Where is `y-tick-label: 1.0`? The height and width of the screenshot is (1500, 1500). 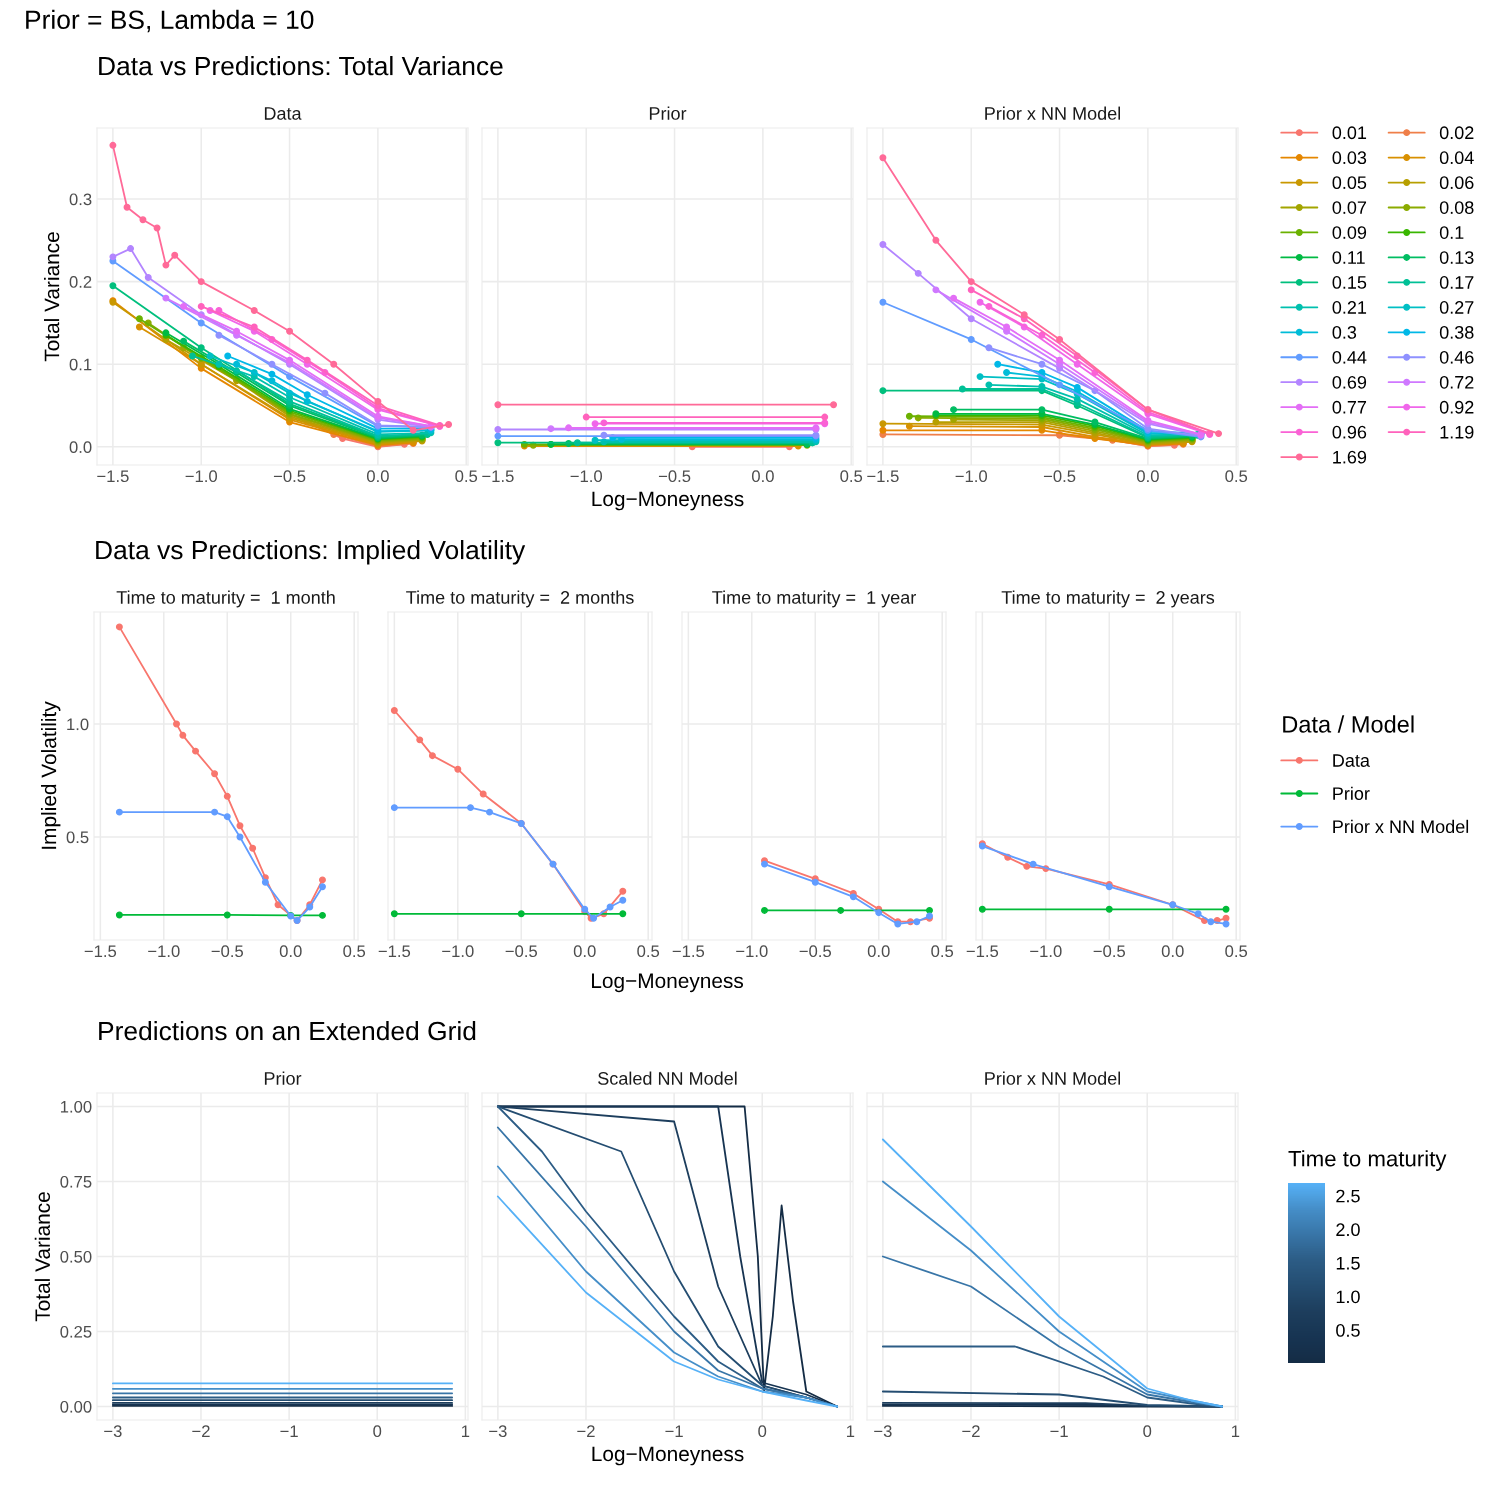
y-tick-label: 1.0 is located at coordinates (78, 724).